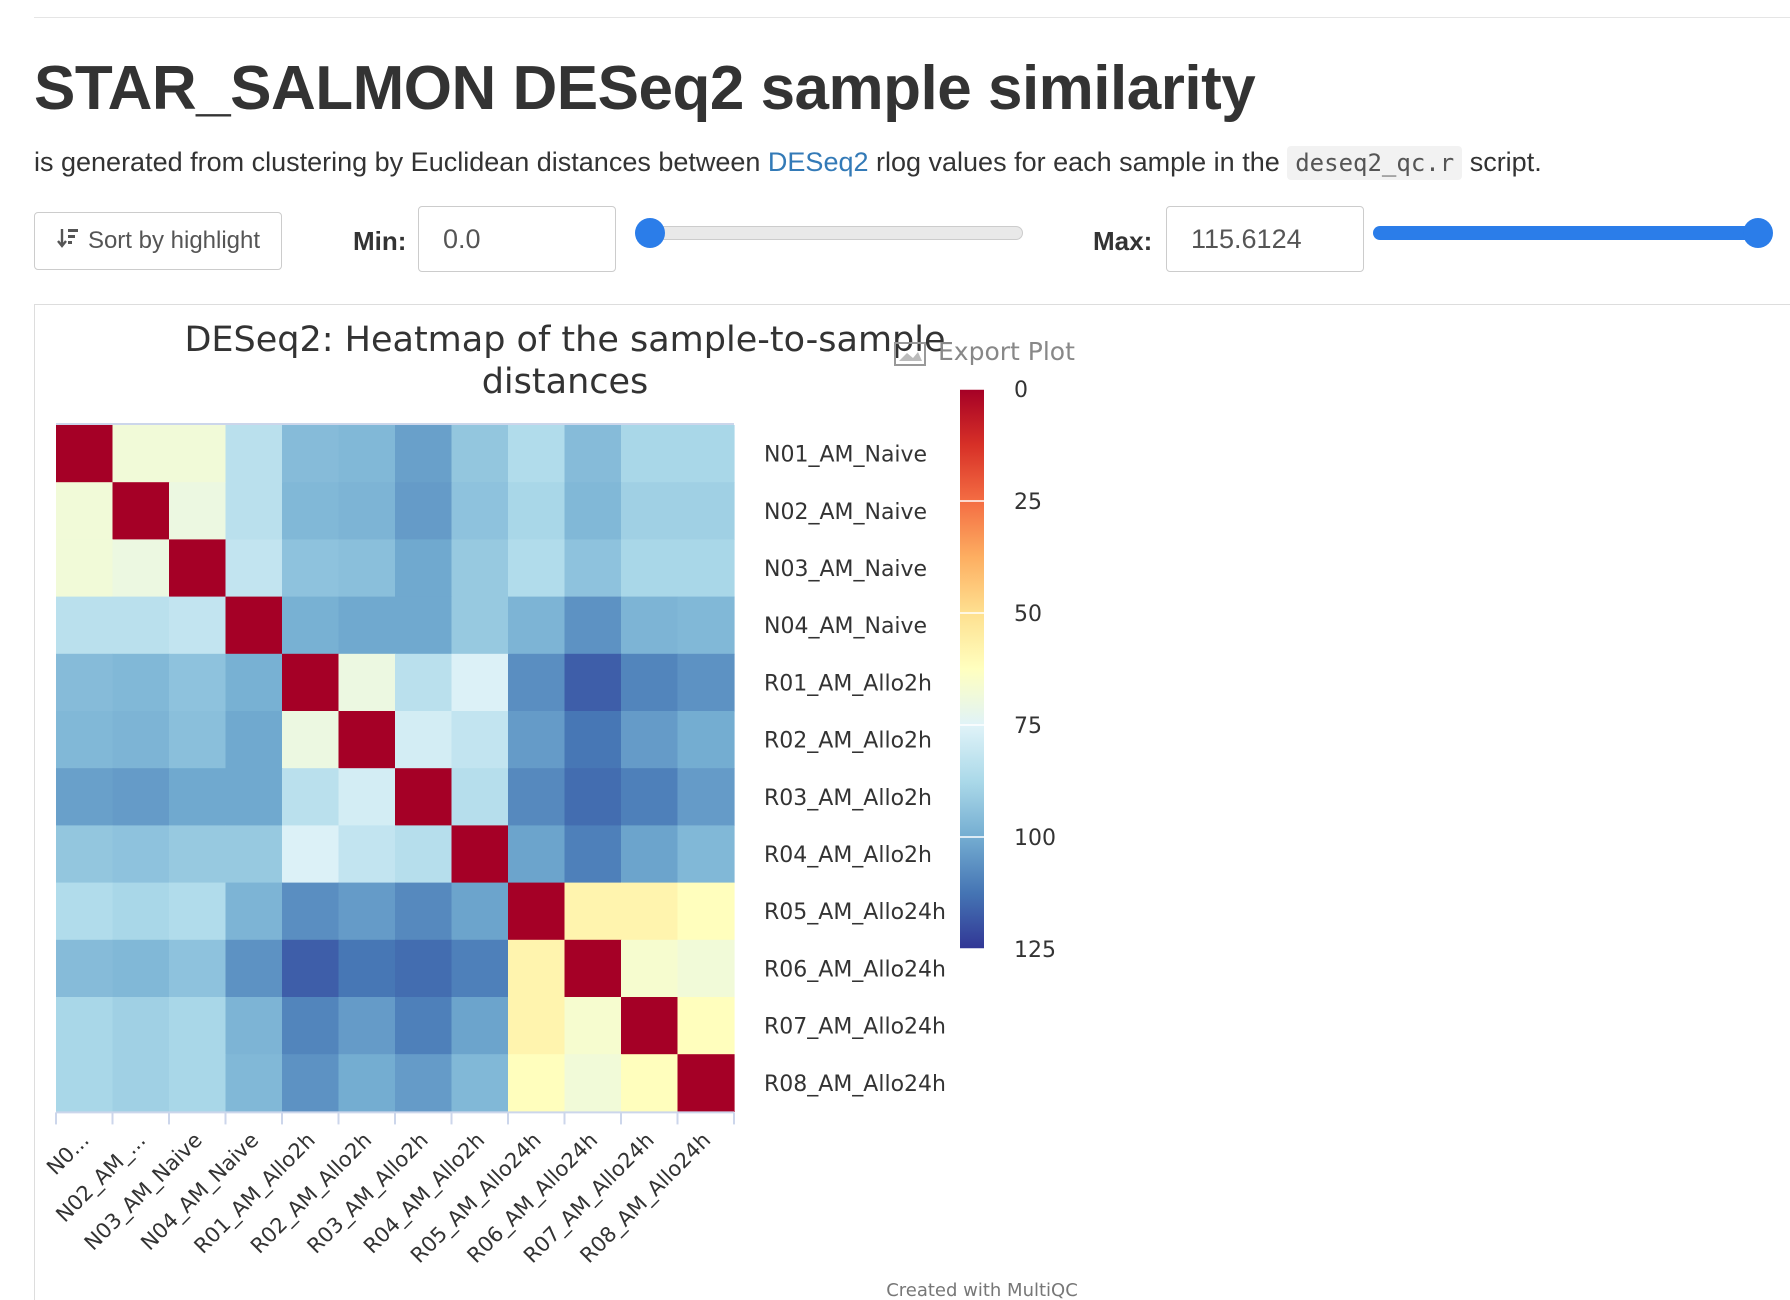 The width and height of the screenshot is (1790, 1300). I want to click on deseq2-link: DESeq2, so click(818, 162).